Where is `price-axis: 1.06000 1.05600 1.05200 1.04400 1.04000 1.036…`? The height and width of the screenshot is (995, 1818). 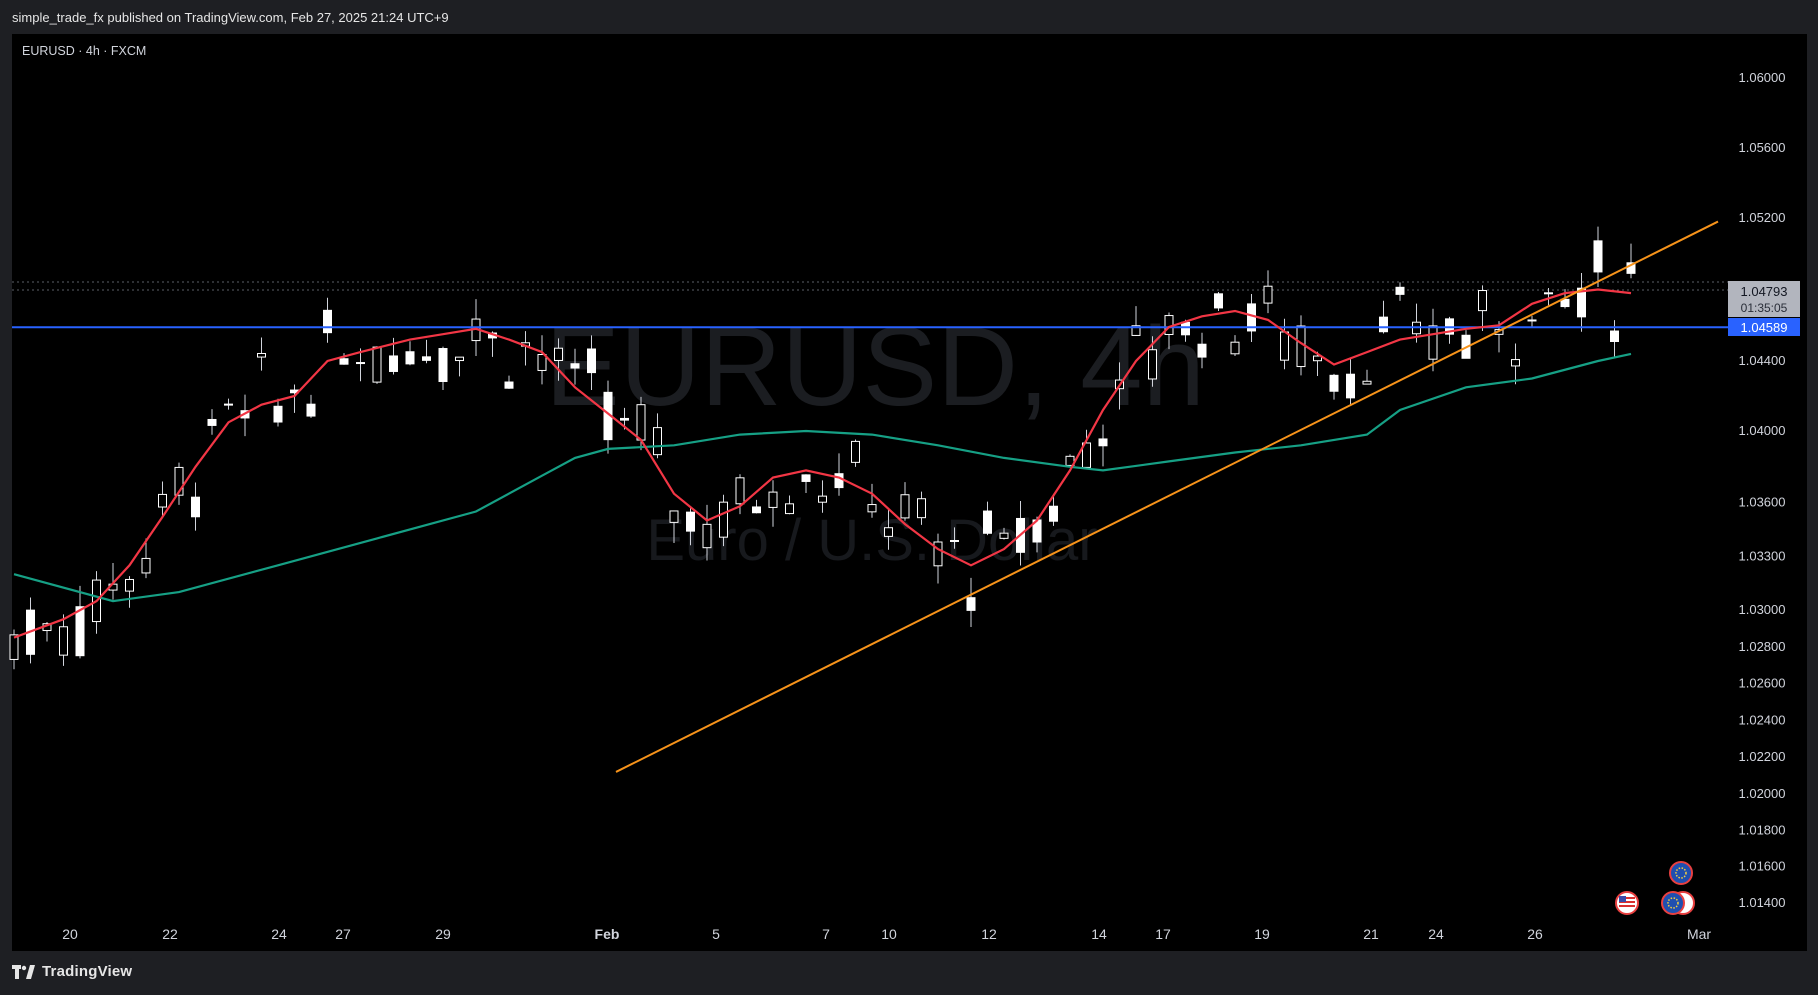
price-axis: 1.06000 1.05600 1.05200 1.04400 1.04000 1.036… is located at coordinates (1762, 490).